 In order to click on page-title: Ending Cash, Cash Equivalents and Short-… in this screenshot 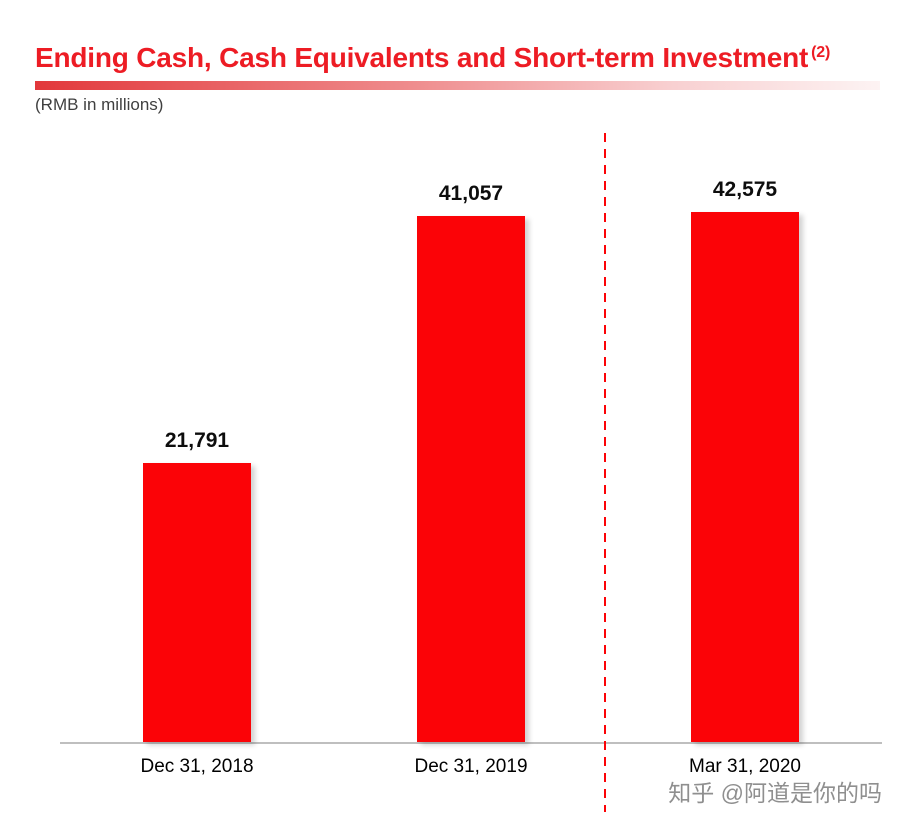, I will do `click(457, 57)`.